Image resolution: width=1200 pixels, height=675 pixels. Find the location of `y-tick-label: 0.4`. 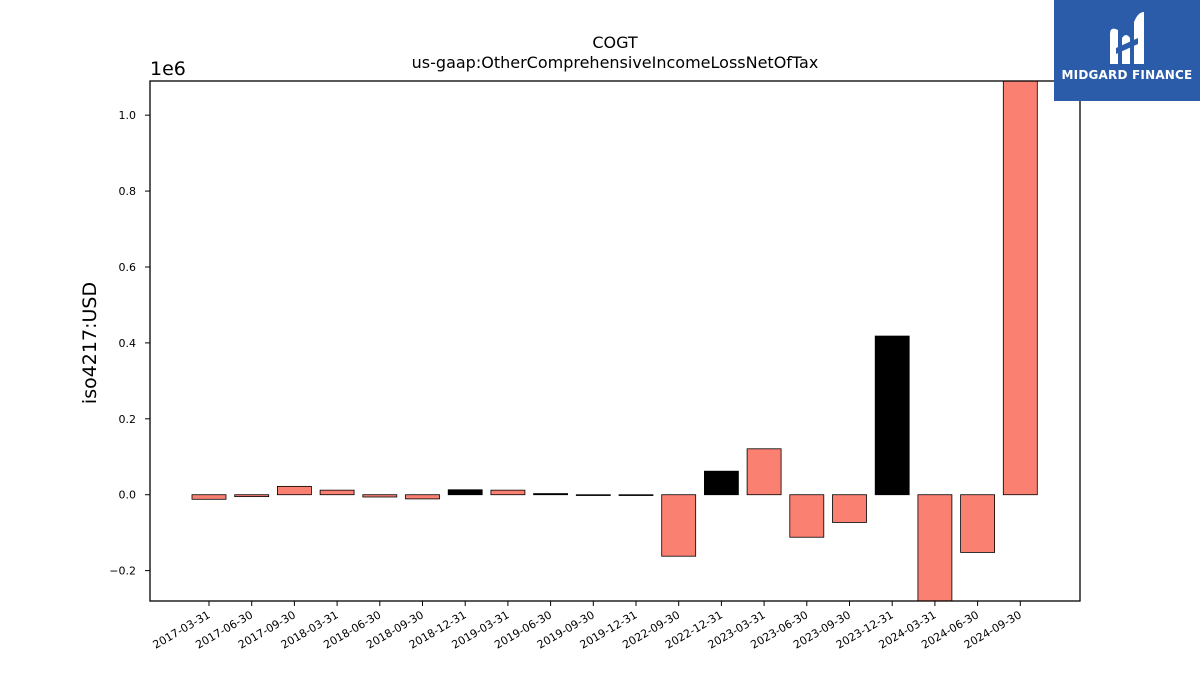

y-tick-label: 0.4 is located at coordinates (128, 343).